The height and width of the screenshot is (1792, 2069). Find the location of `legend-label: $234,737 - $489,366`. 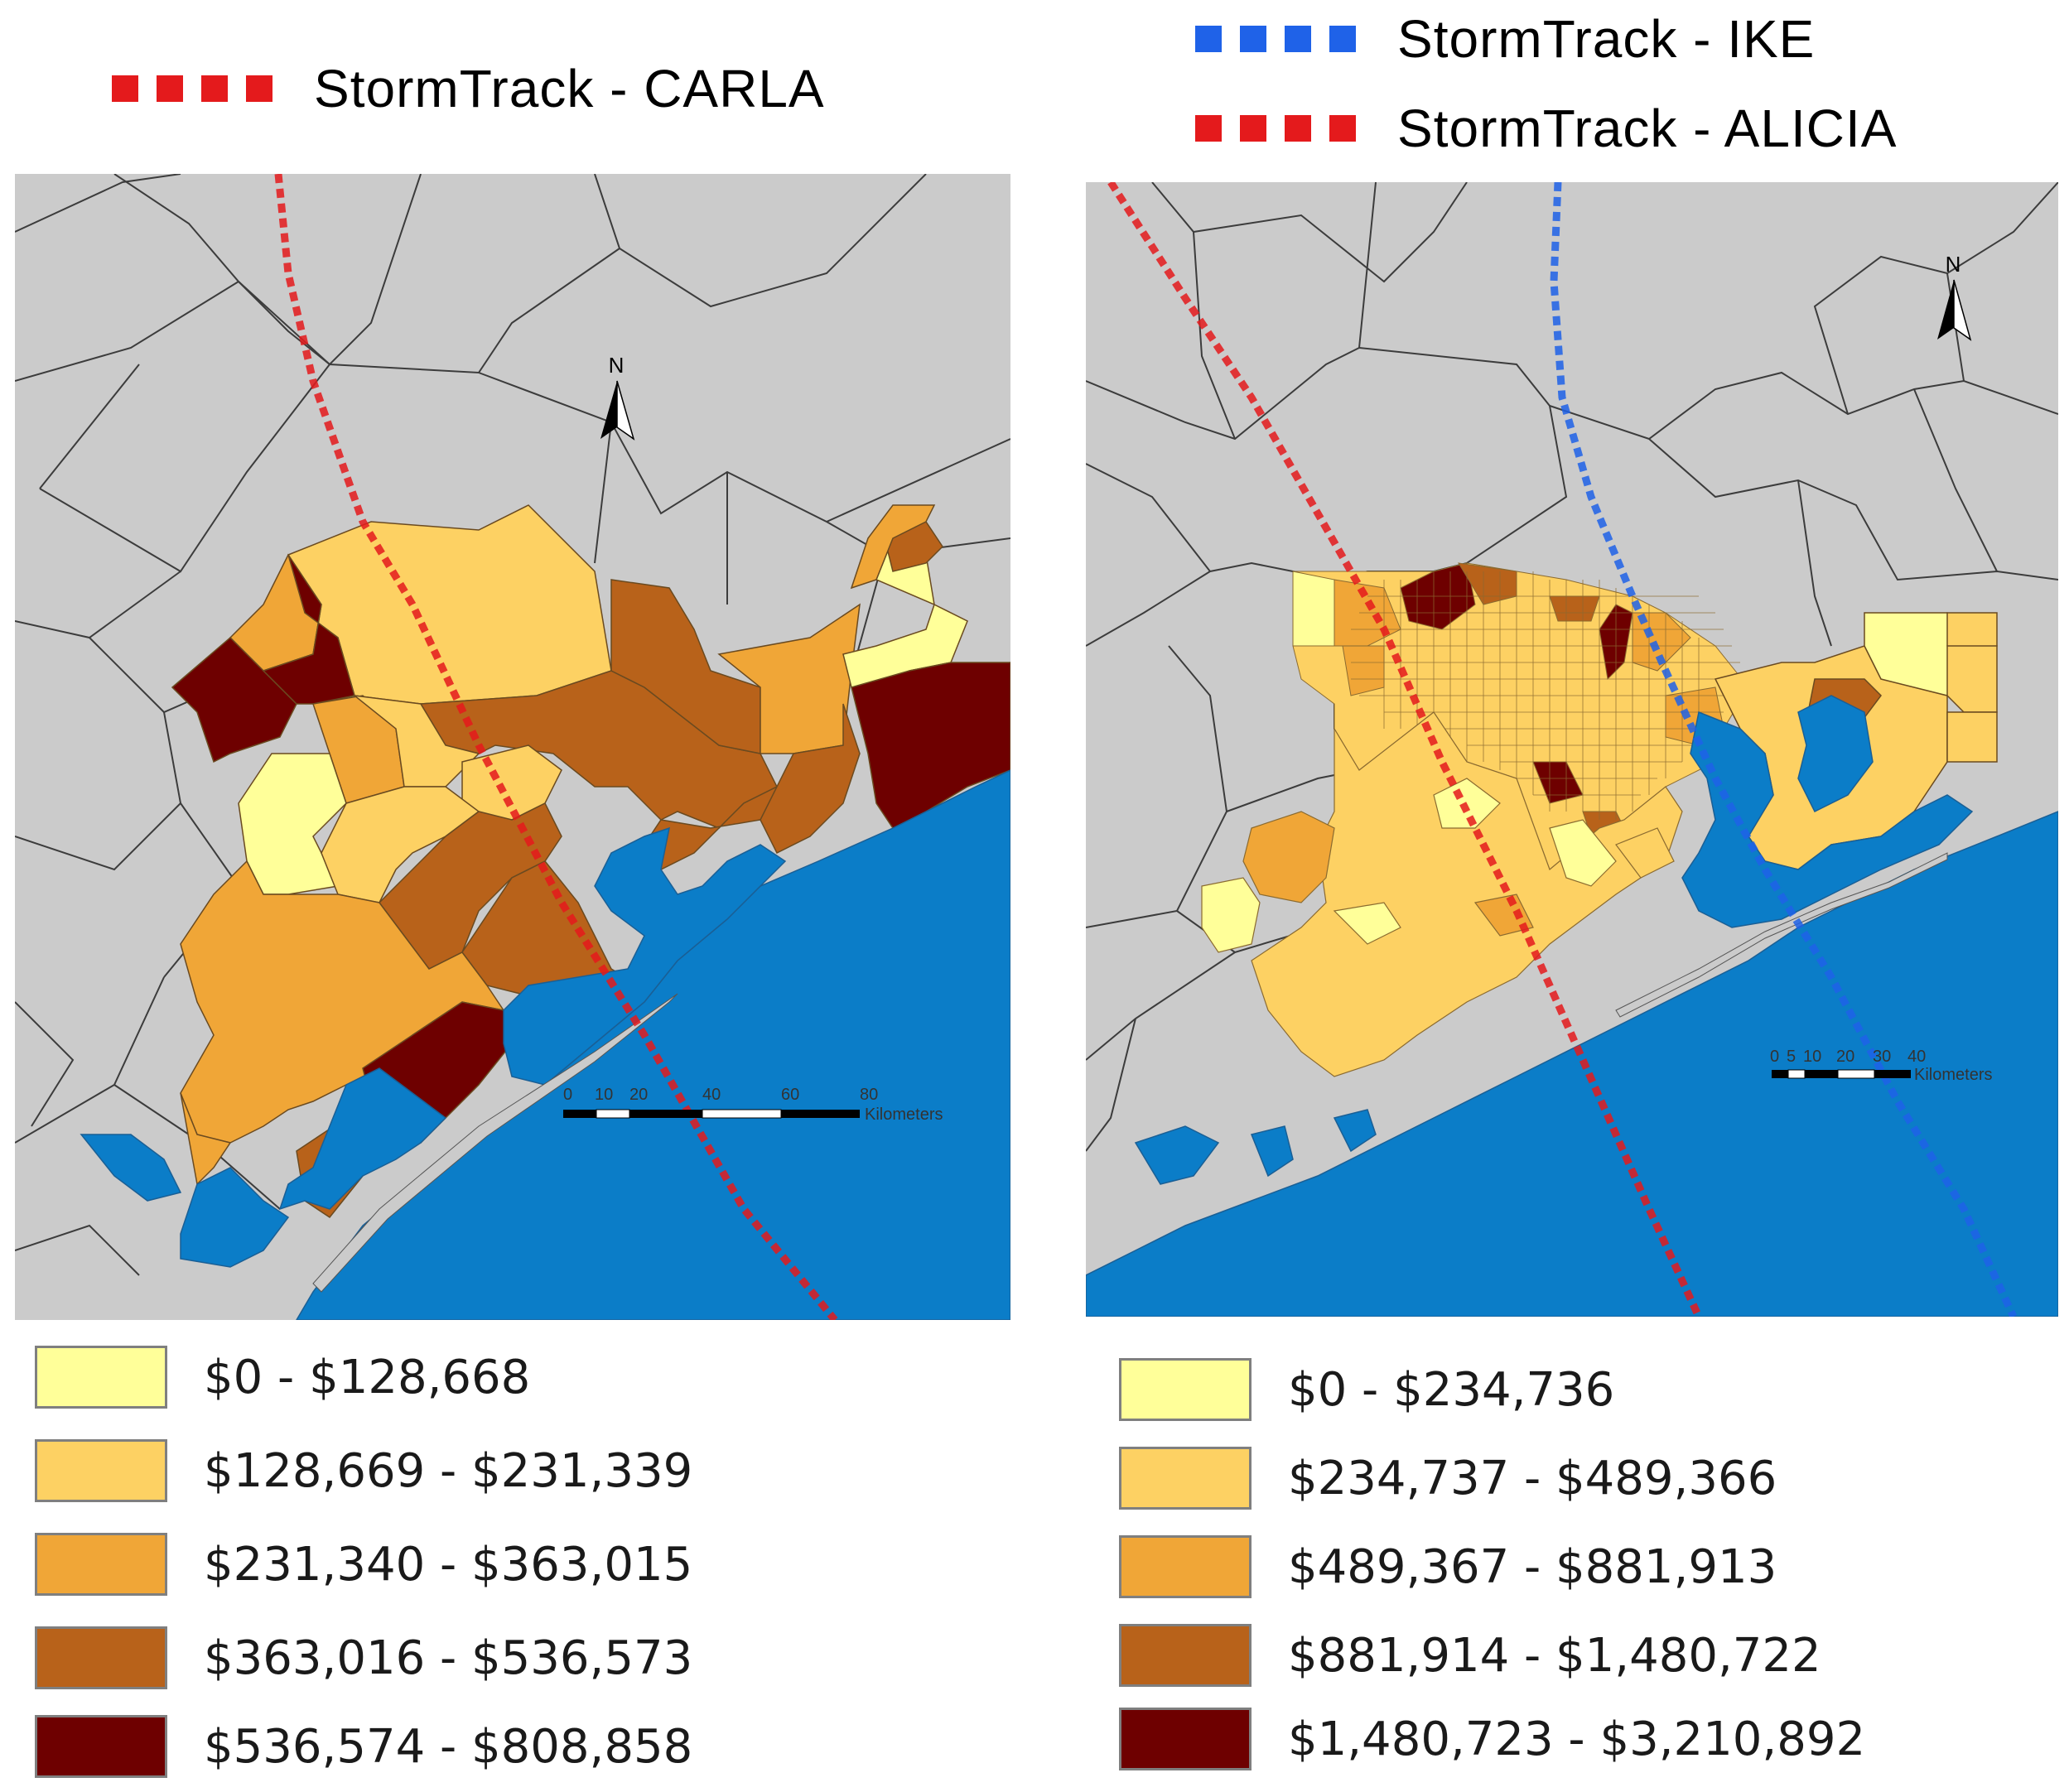

legend-label: $234,737 - $489,366 is located at coordinates (1532, 1478).